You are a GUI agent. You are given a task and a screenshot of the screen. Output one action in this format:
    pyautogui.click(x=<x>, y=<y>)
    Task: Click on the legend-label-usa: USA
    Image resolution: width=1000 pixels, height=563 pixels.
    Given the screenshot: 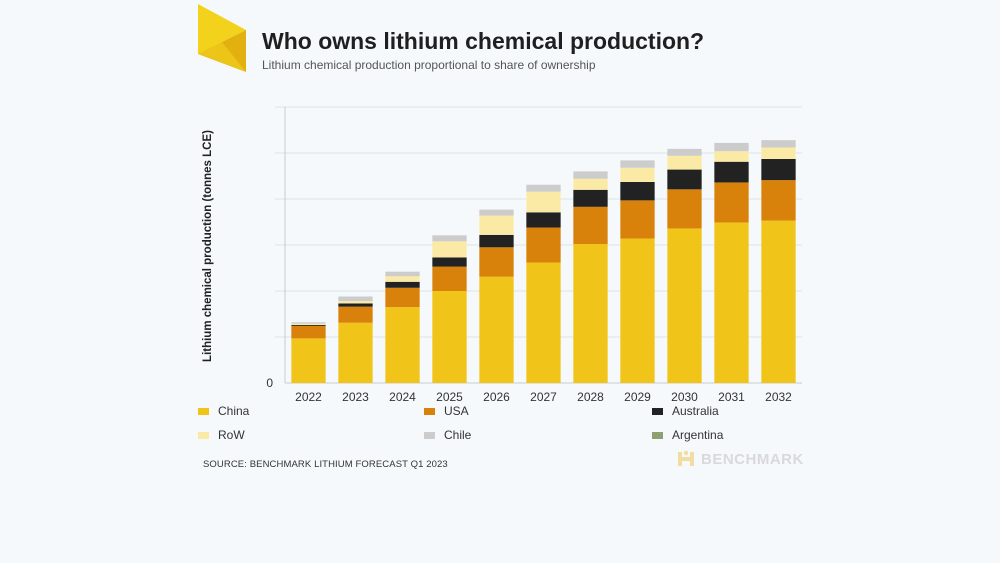 What is the action you would take?
    pyautogui.click(x=456, y=411)
    